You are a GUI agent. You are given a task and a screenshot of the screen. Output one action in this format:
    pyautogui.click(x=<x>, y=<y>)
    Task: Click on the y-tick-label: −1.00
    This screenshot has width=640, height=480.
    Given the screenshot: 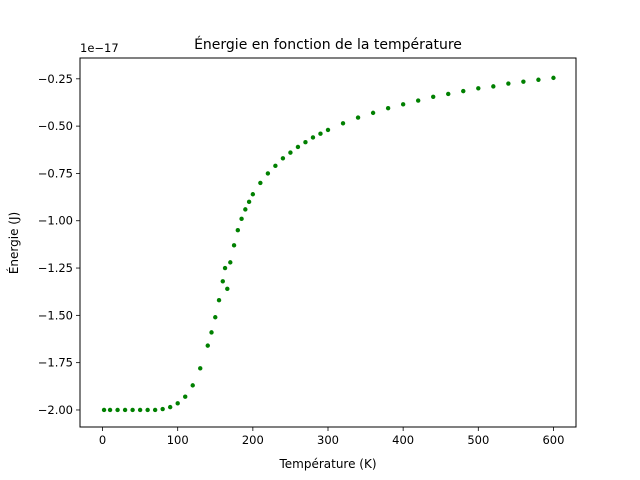 What is the action you would take?
    pyautogui.click(x=55, y=221)
    